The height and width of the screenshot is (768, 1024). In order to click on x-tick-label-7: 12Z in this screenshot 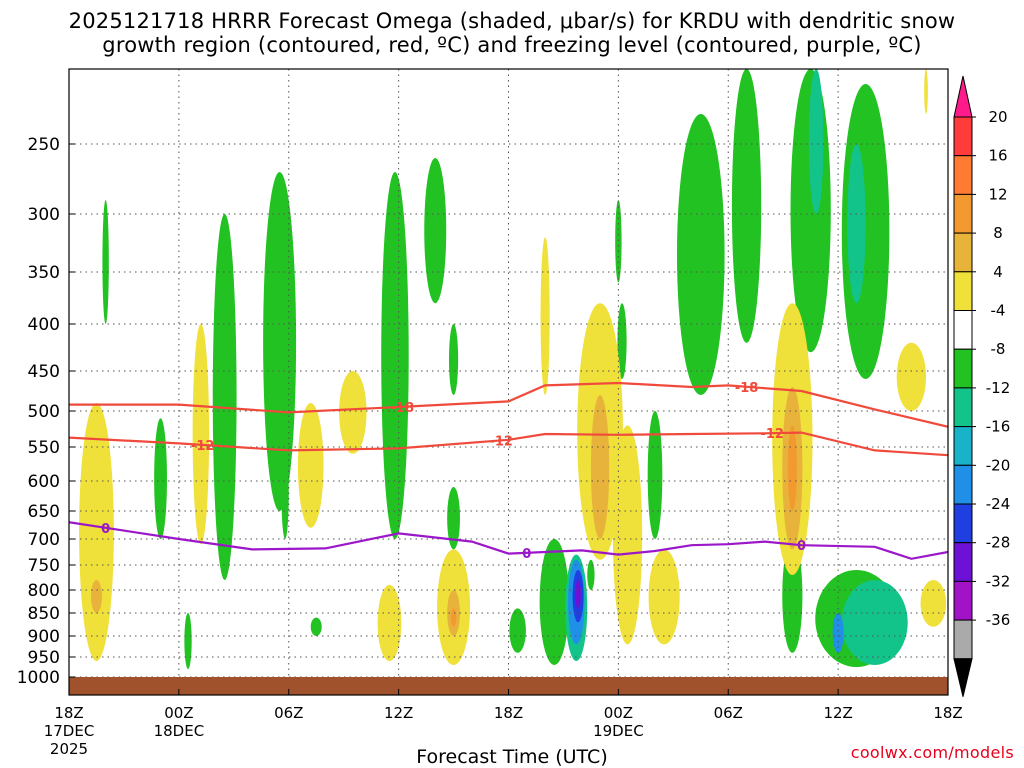, I will do `click(837, 713)`.